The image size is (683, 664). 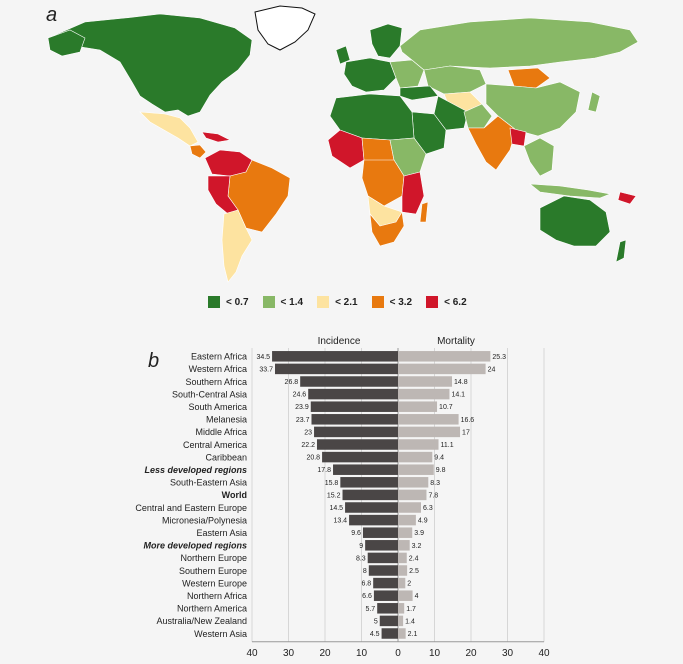 I want to click on legend-label: < 2.1, so click(x=346, y=302).